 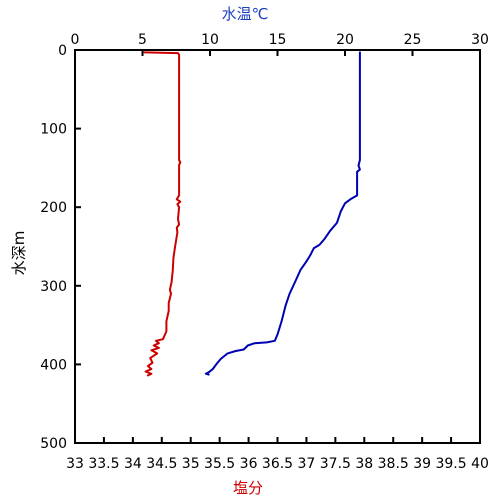 What do you see at coordinates (210, 40) in the screenshot?
I see `top-tick-label: 10` at bounding box center [210, 40].